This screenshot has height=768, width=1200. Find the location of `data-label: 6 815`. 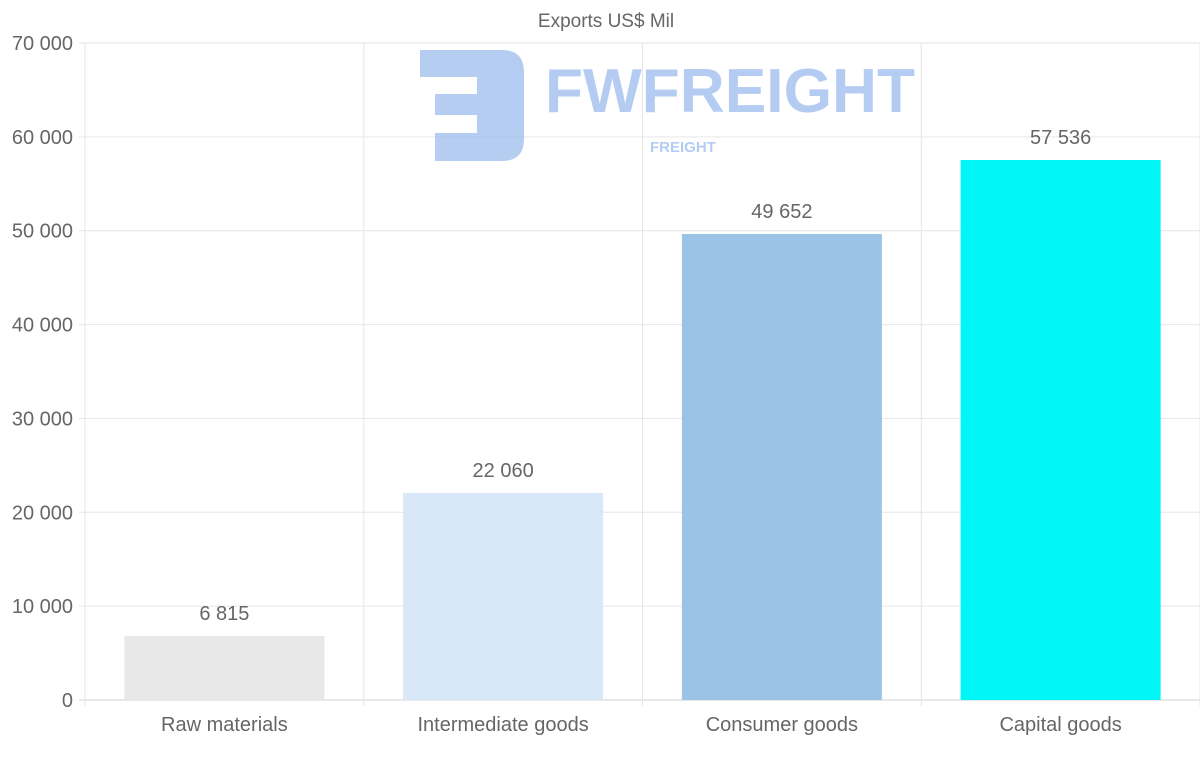

data-label: 6 815 is located at coordinates (224, 614).